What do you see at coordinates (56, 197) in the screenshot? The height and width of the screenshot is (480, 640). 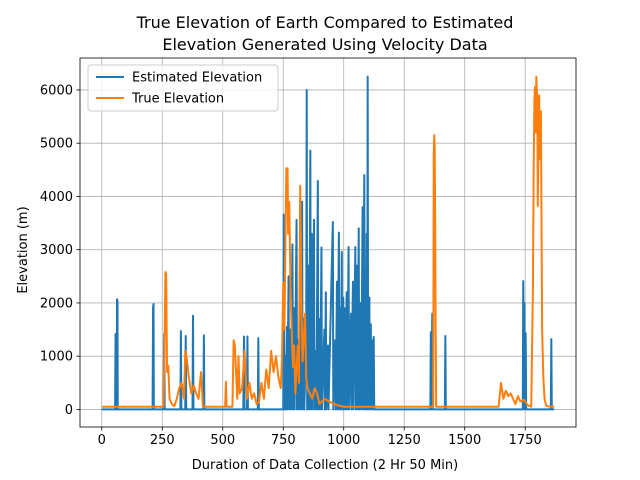 I see `y-tick-label: 4000` at bounding box center [56, 197].